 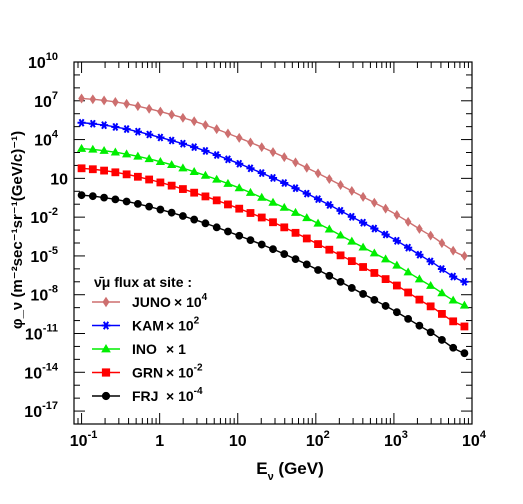 I want to click on x-tick-labels: 10⁻¹ 1 10 10² 10³ 10⁴, so click(x=278, y=439).